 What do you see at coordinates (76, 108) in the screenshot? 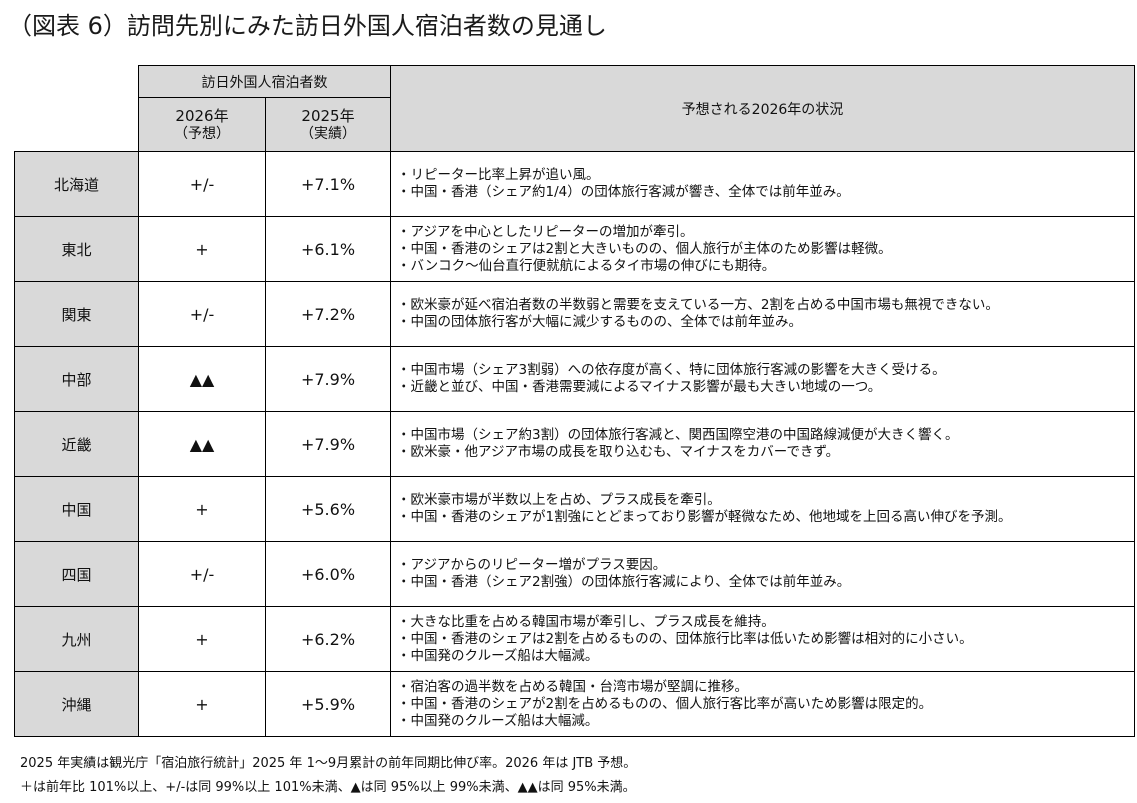
I see `corner-cell` at bounding box center [76, 108].